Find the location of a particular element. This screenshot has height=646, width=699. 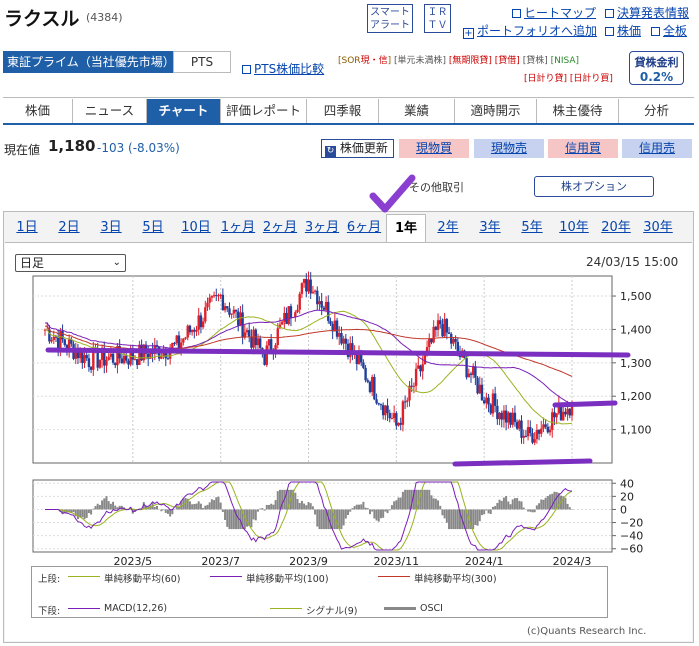

period-3d: 3日 is located at coordinates (111, 227).